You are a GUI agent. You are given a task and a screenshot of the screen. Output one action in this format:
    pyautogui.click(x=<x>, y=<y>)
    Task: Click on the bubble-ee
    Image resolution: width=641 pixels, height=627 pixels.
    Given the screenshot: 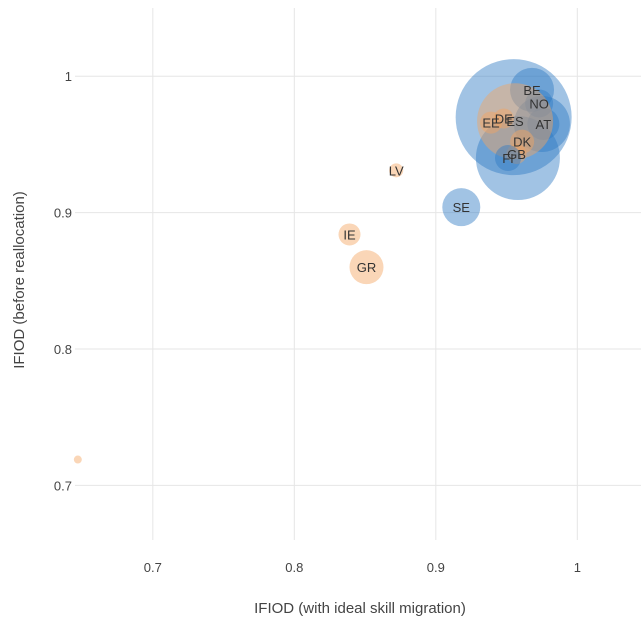 What is the action you would take?
    pyautogui.click(x=491, y=122)
    